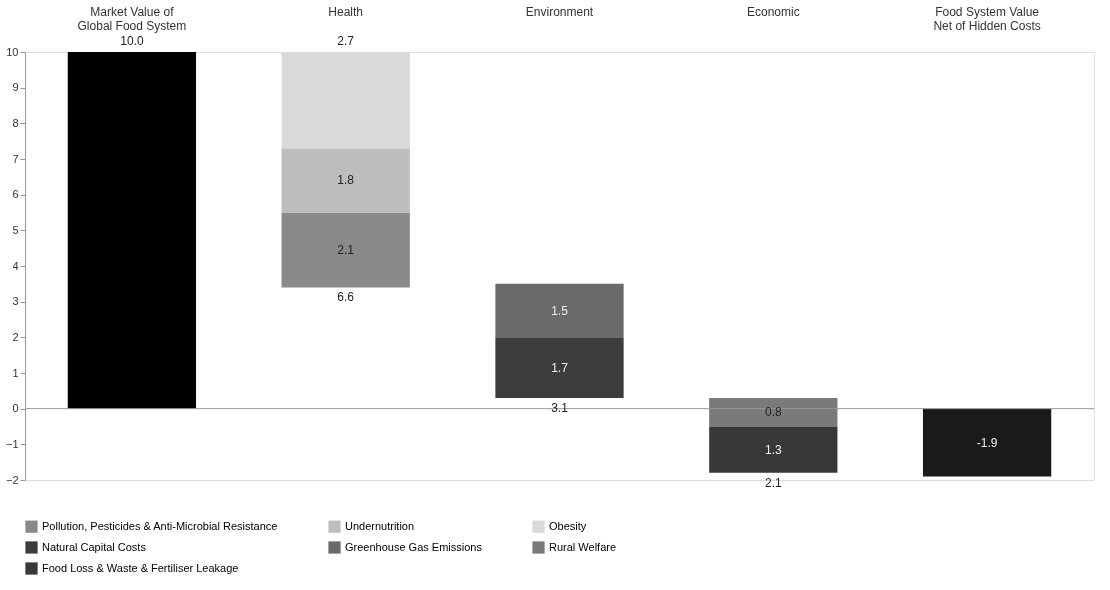 This screenshot has width=1110, height=590. I want to click on legend-label: Greenhouse Gas Emissions, so click(414, 546).